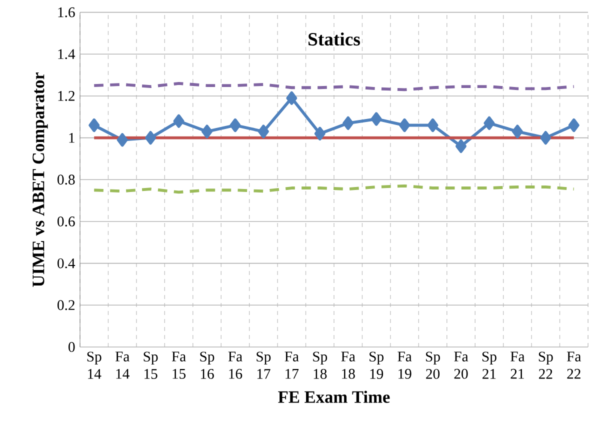 This screenshot has width=589, height=423. I want to click on y-tick-label: 0.6, so click(66, 221).